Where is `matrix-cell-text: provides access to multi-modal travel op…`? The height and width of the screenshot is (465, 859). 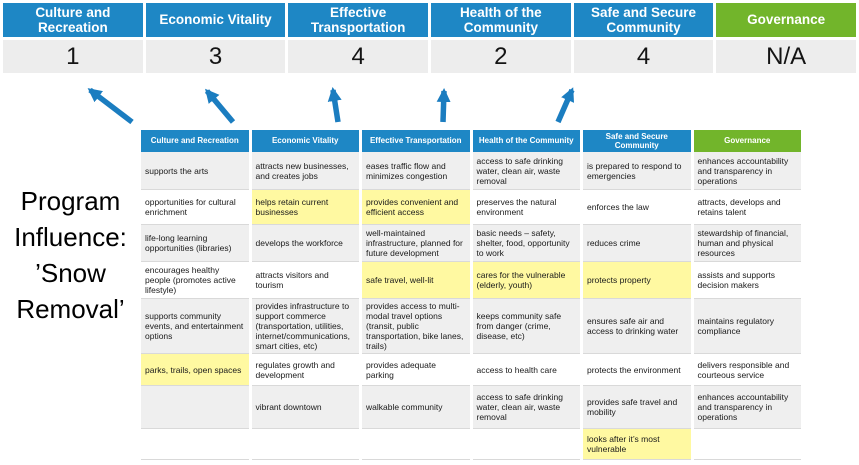
matrix-cell-text: provides access to multi-modal travel op… is located at coordinates (415, 326).